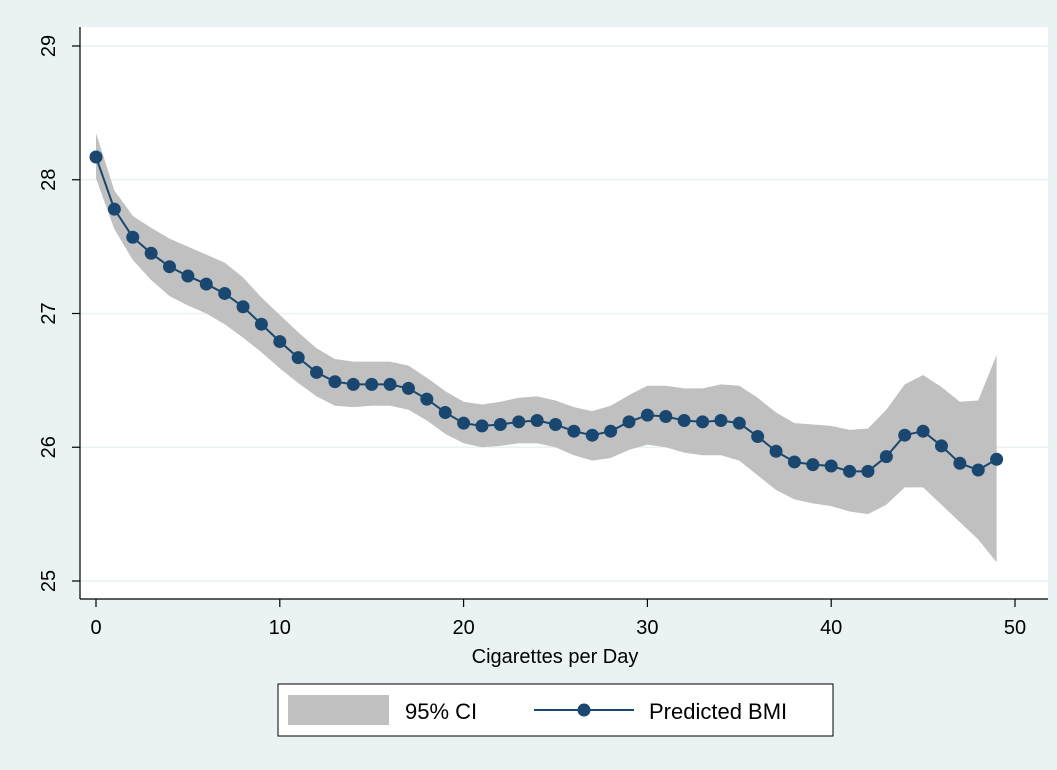 Image resolution: width=1057 pixels, height=770 pixels. Describe the element at coordinates (338, 710) in the screenshot. I see `legend-ci-swatch` at that location.